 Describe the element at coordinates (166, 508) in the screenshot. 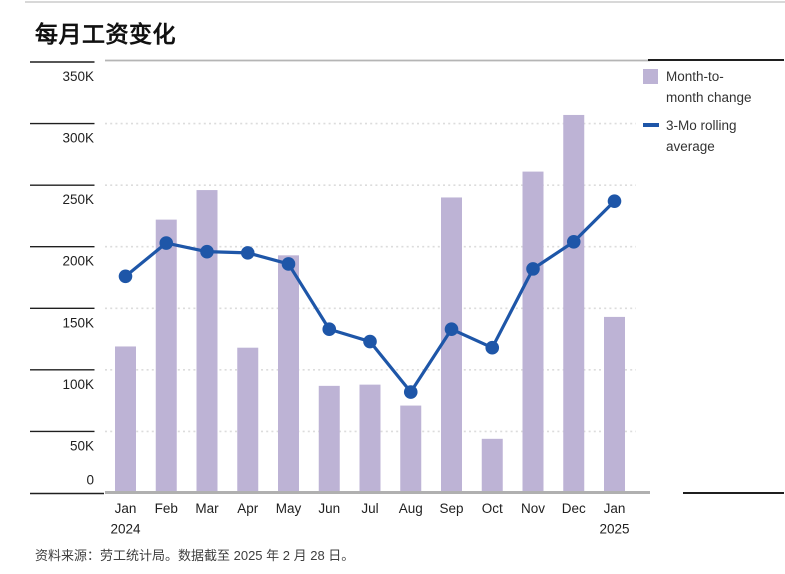

I see `x-tick-label: Feb` at that location.